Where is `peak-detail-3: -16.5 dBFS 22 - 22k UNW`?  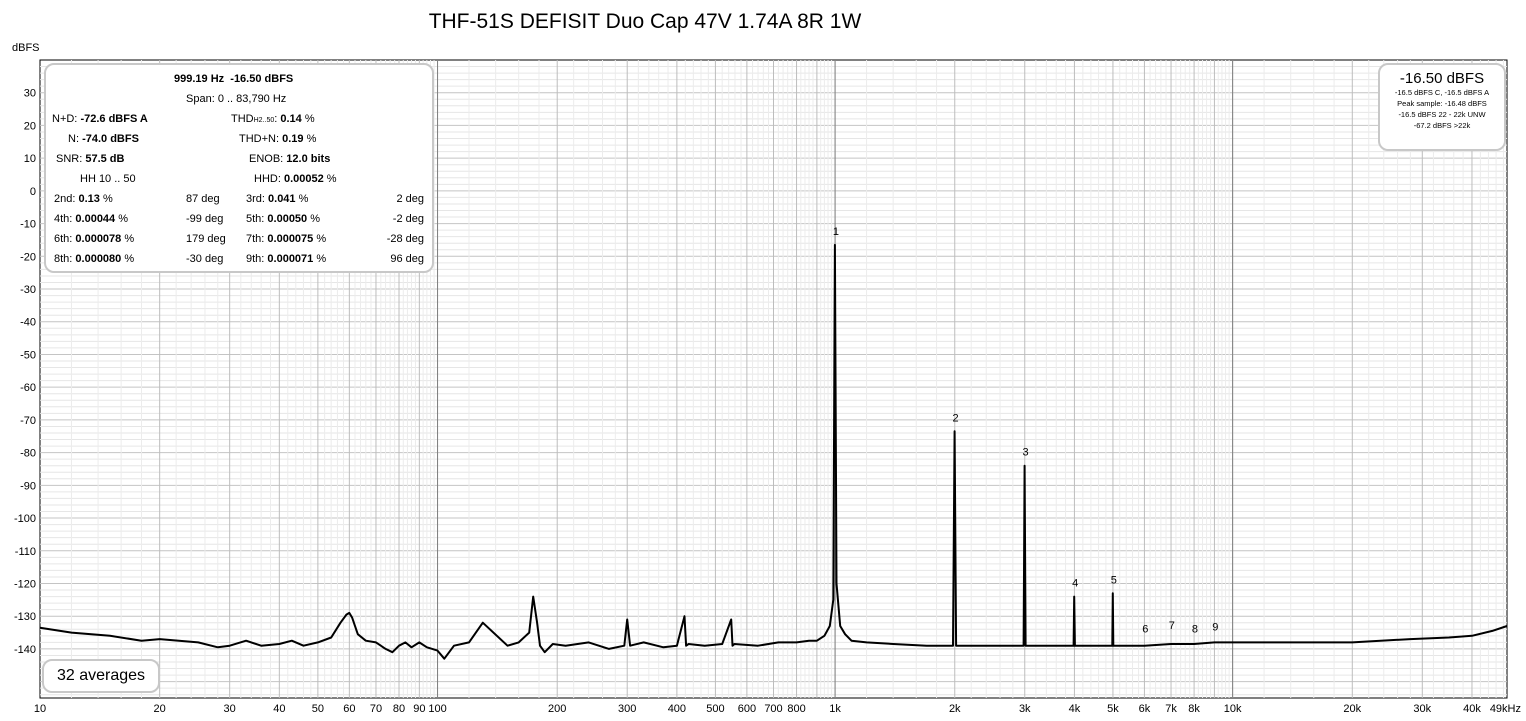 peak-detail-3: -16.5 dBFS 22 - 22k UNW is located at coordinates (1442, 114).